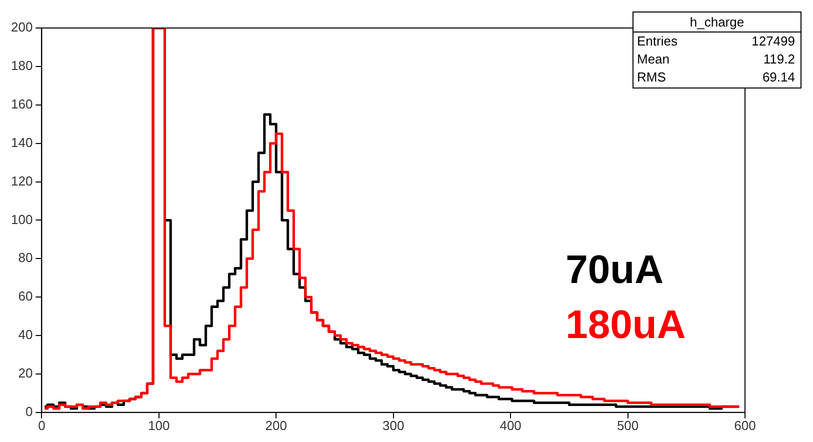  What do you see at coordinates (627, 425) in the screenshot?
I see `x-tick-label: 500` at bounding box center [627, 425].